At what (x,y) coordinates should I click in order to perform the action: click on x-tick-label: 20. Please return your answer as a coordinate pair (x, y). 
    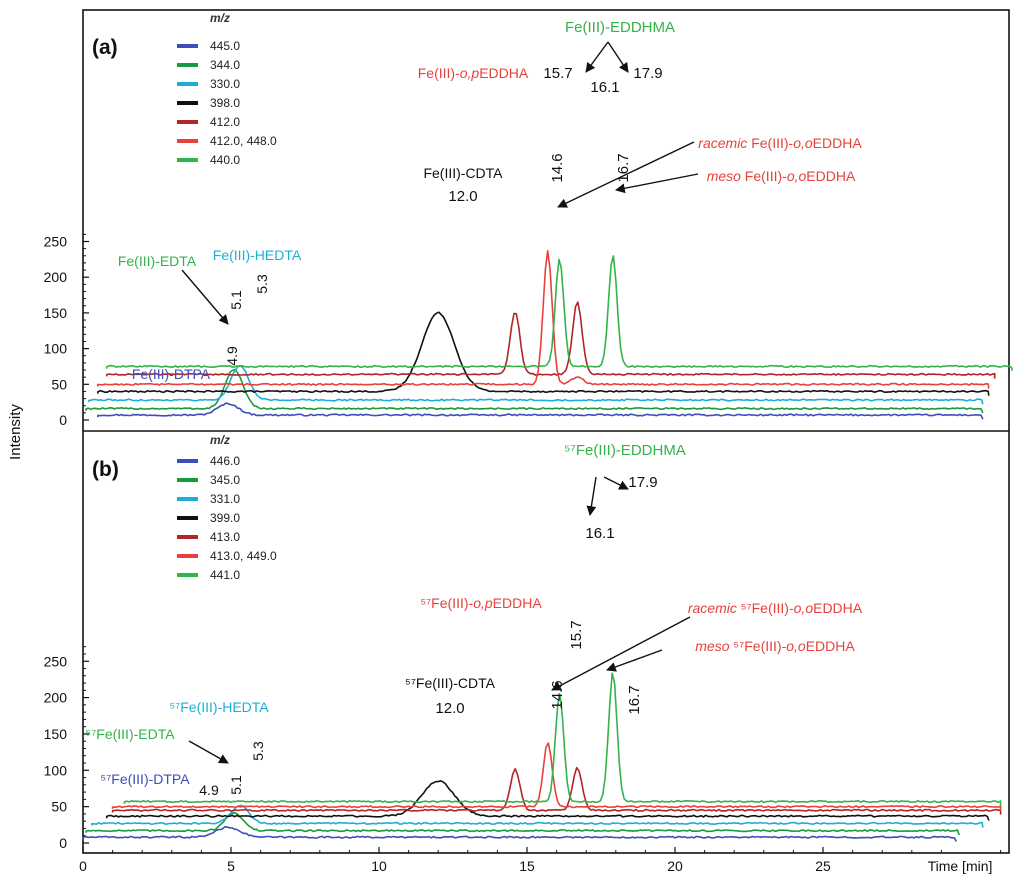
    Looking at the image, I should click on (675, 866).